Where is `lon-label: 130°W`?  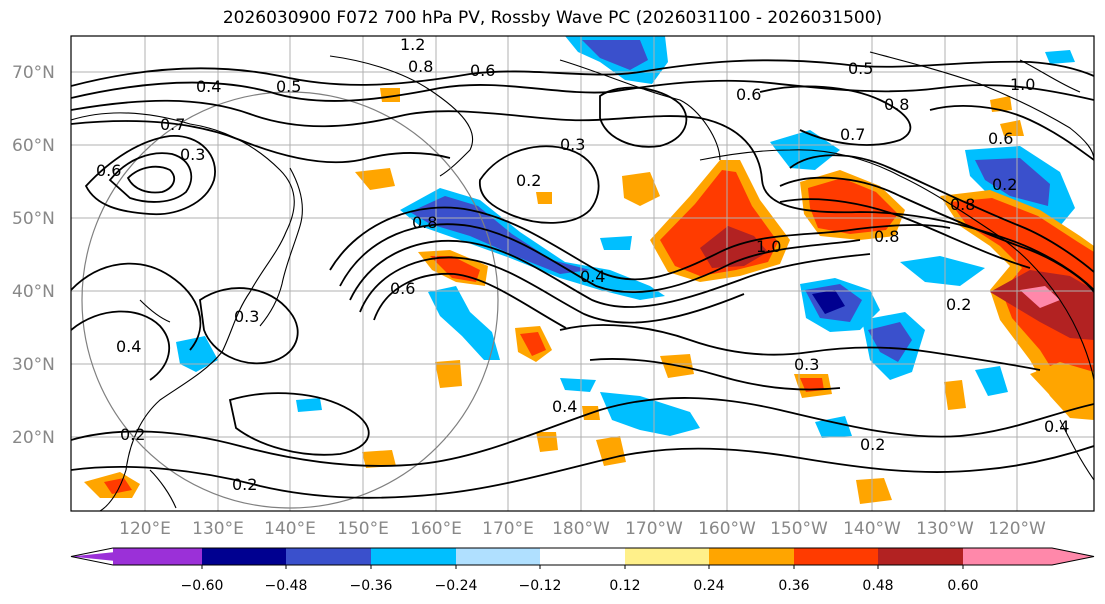 lon-label: 130°W is located at coordinates (945, 529).